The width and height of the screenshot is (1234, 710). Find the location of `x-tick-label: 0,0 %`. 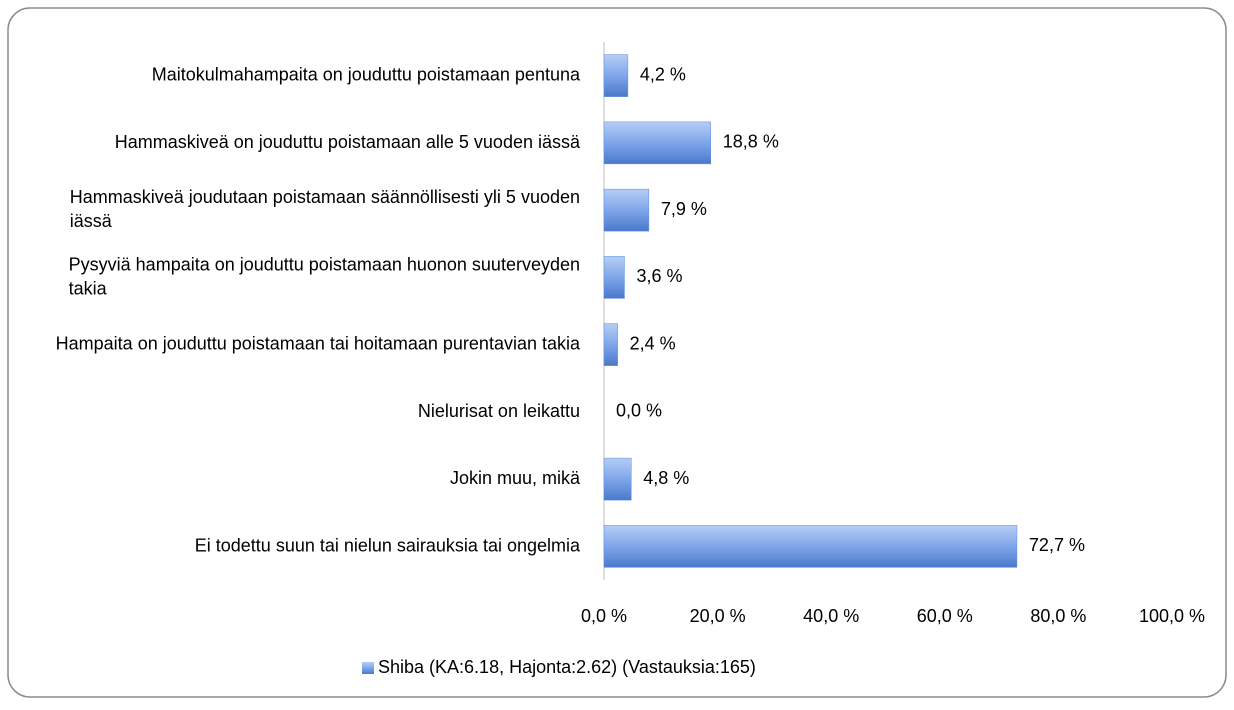

x-tick-label: 0,0 % is located at coordinates (604, 616).